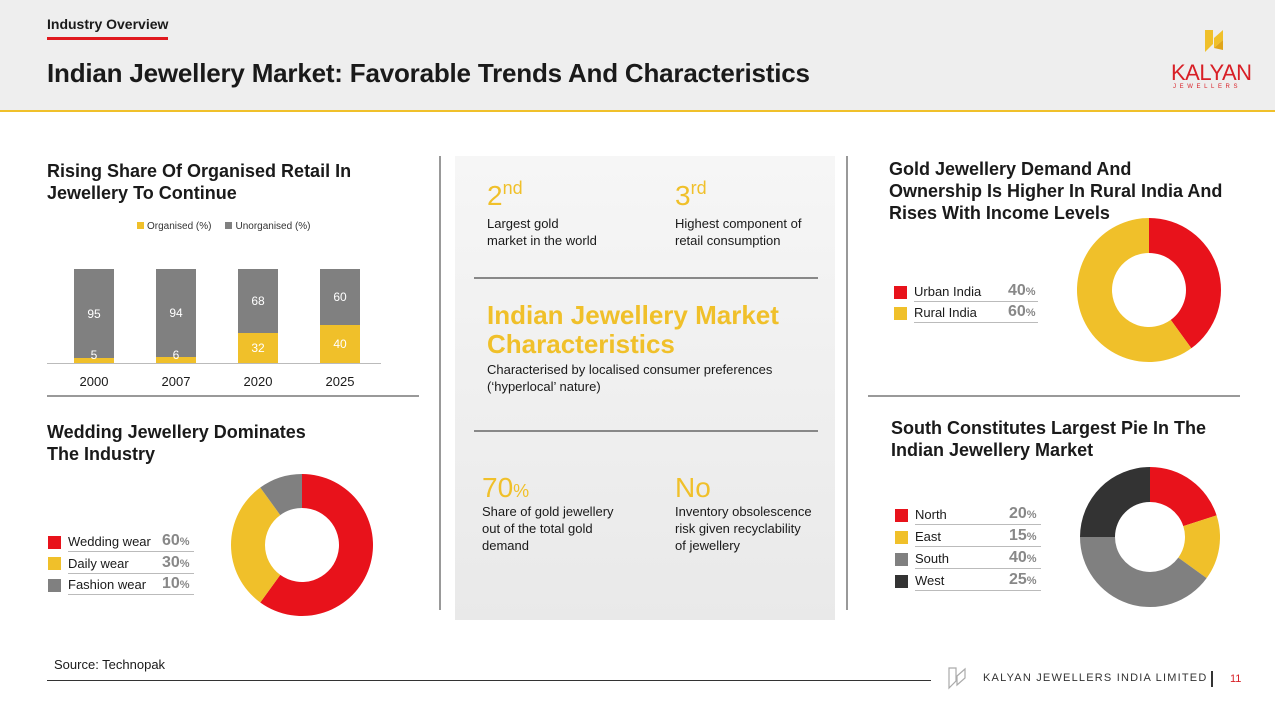  I want to click on legend-swatch-organised, so click(140, 225).